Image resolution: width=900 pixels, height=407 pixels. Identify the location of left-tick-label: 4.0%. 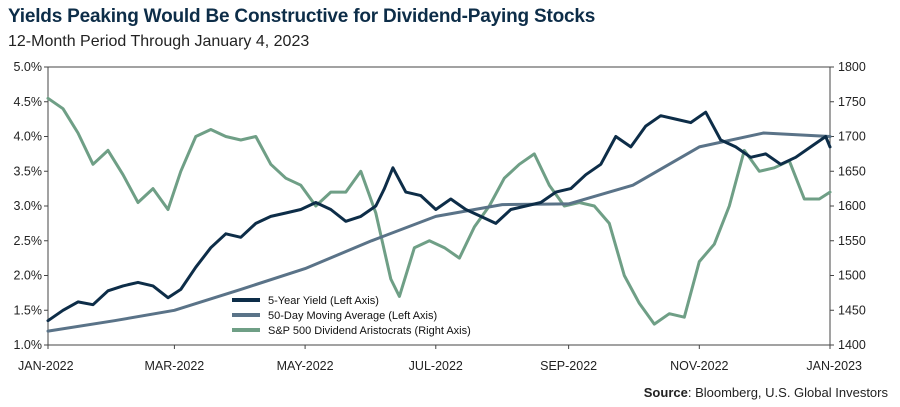
(28, 137).